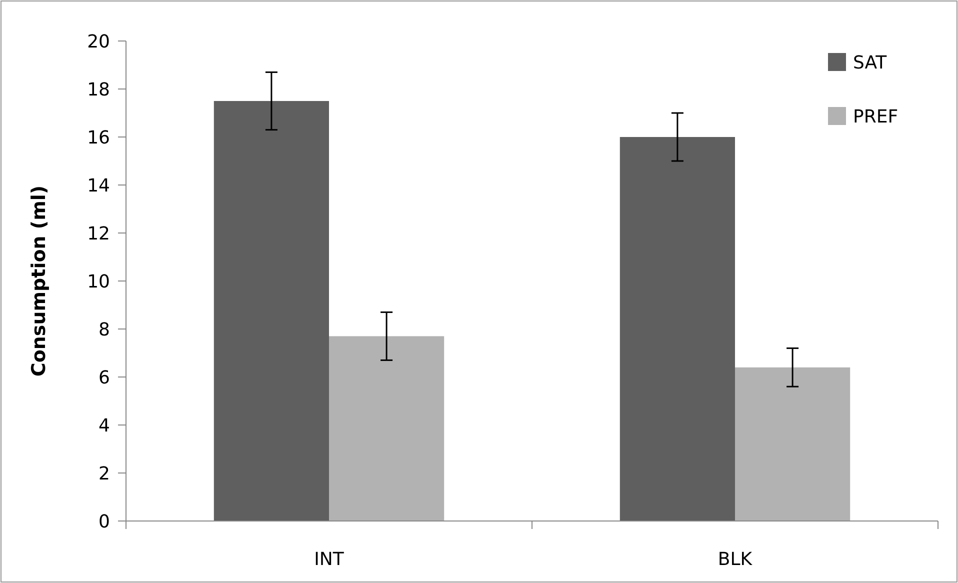 Image resolution: width=958 pixels, height=583 pixels. I want to click on y-tick-label: 12, so click(98, 233).